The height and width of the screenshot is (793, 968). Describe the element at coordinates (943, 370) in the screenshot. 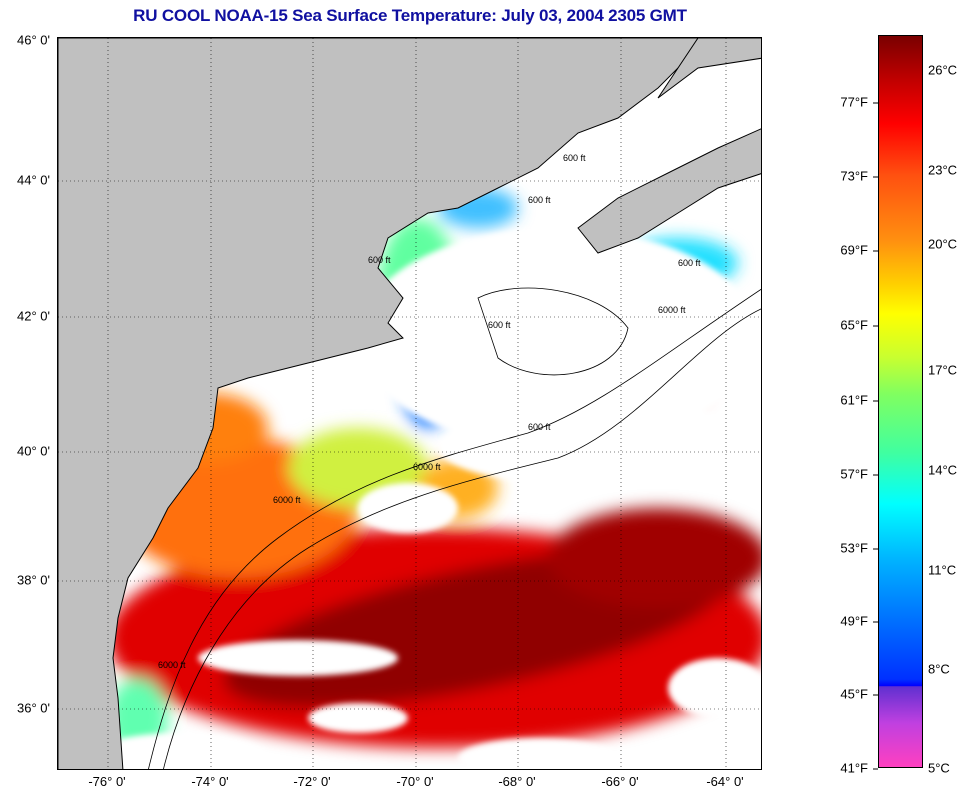

I see `celsius-tick: 17°C` at that location.